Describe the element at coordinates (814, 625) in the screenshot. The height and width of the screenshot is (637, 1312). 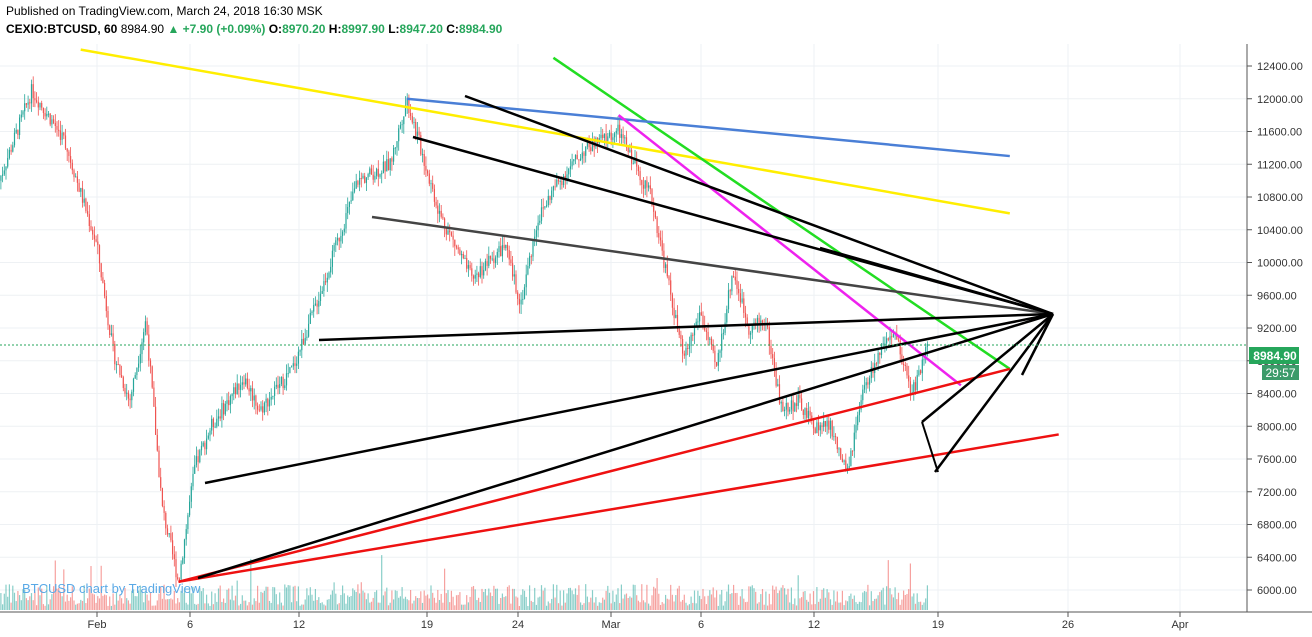
I see `x-tick-label: 12` at that location.